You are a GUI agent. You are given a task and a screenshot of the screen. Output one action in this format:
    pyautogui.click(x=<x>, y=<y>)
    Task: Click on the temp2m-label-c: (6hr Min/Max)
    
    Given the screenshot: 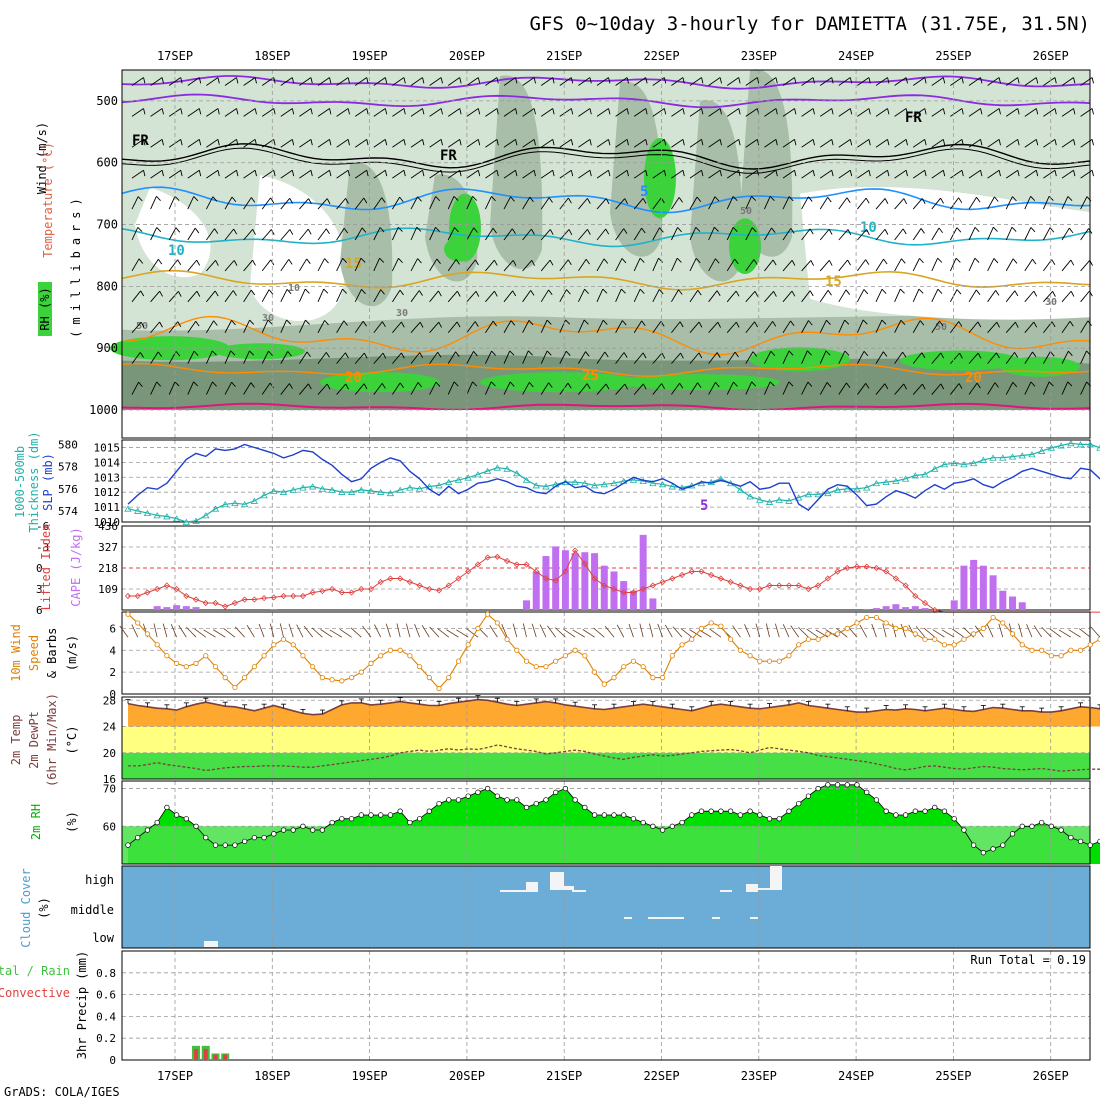 What is the action you would take?
    pyautogui.click(x=52, y=740)
    